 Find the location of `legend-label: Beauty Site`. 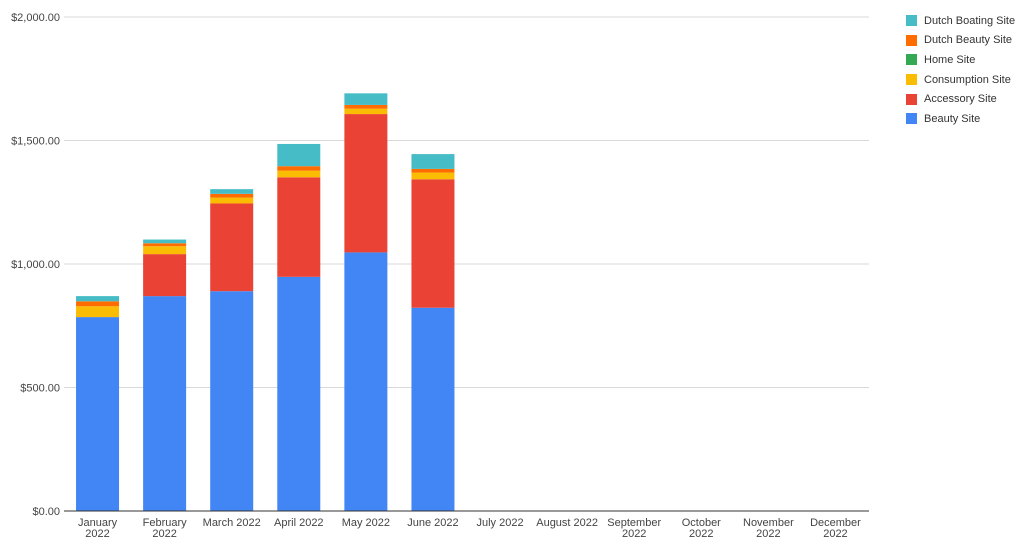

legend-label: Beauty Site is located at coordinates (952, 118).